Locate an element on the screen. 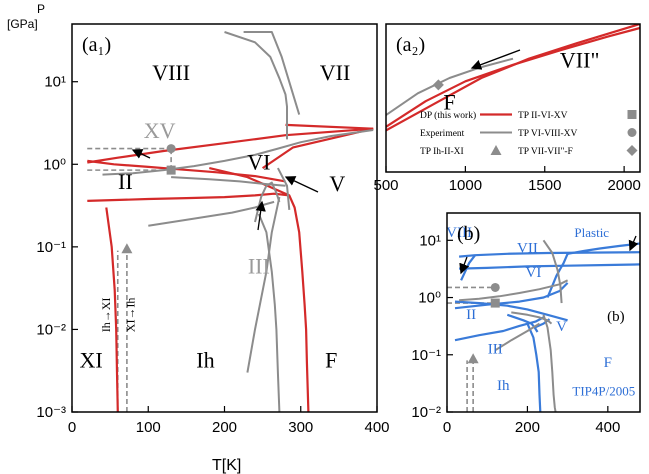 The width and height of the screenshot is (649, 474). x-tick-label: 1500 is located at coordinates (544, 185).